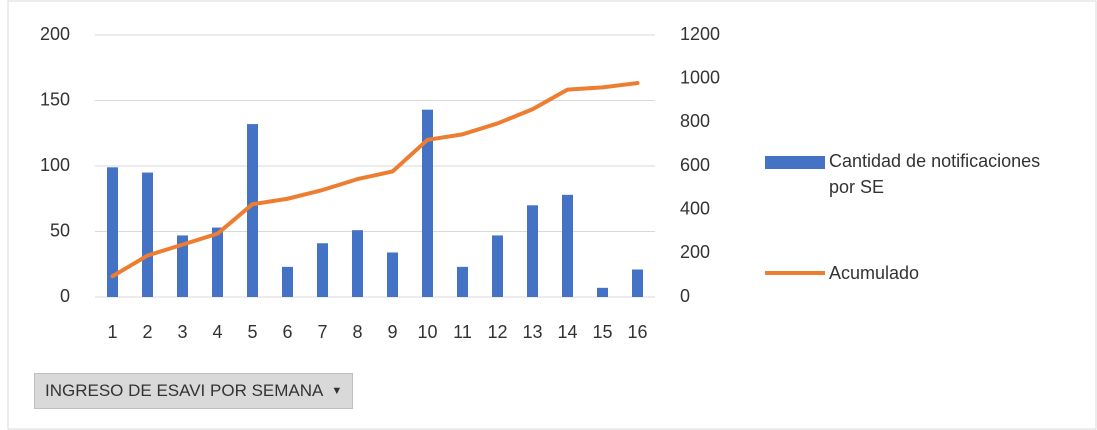 The image size is (1097, 430). I want to click on y2-tick-label: 600, so click(695, 165).